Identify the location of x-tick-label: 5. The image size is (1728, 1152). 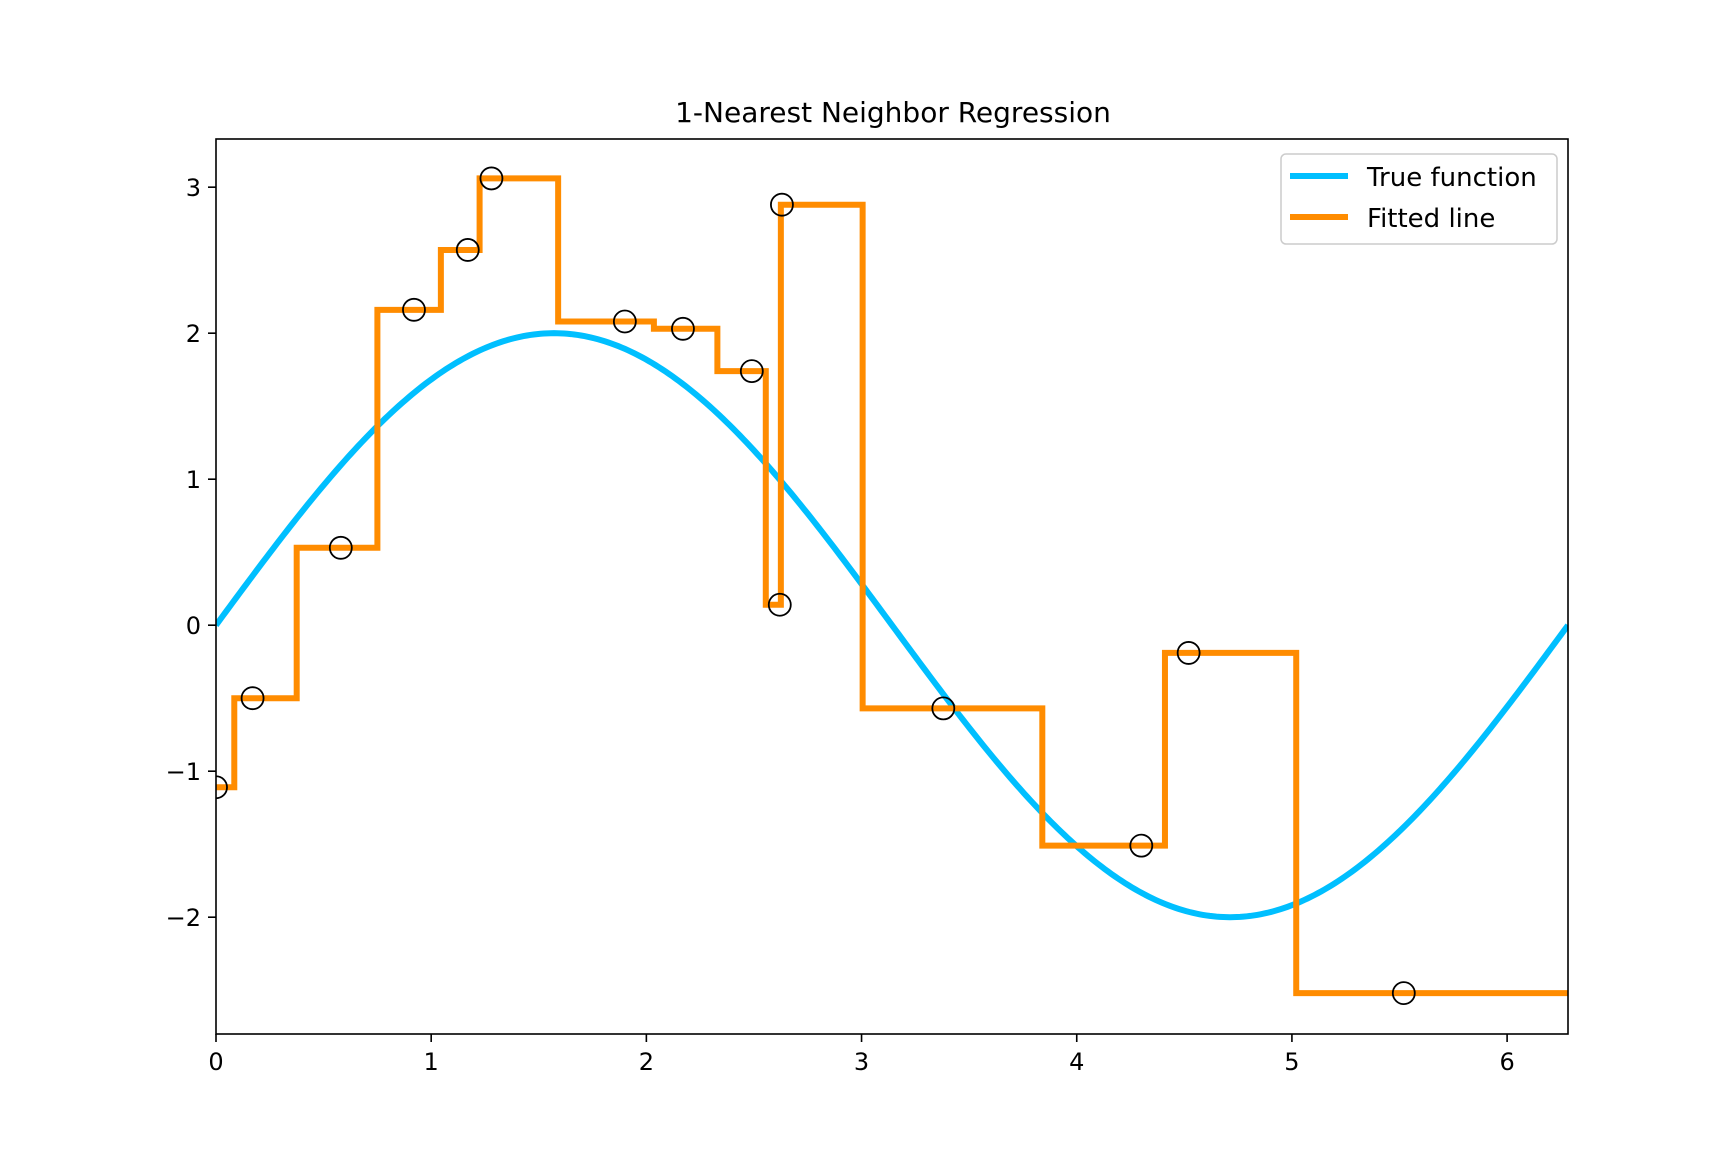
(1291, 1062).